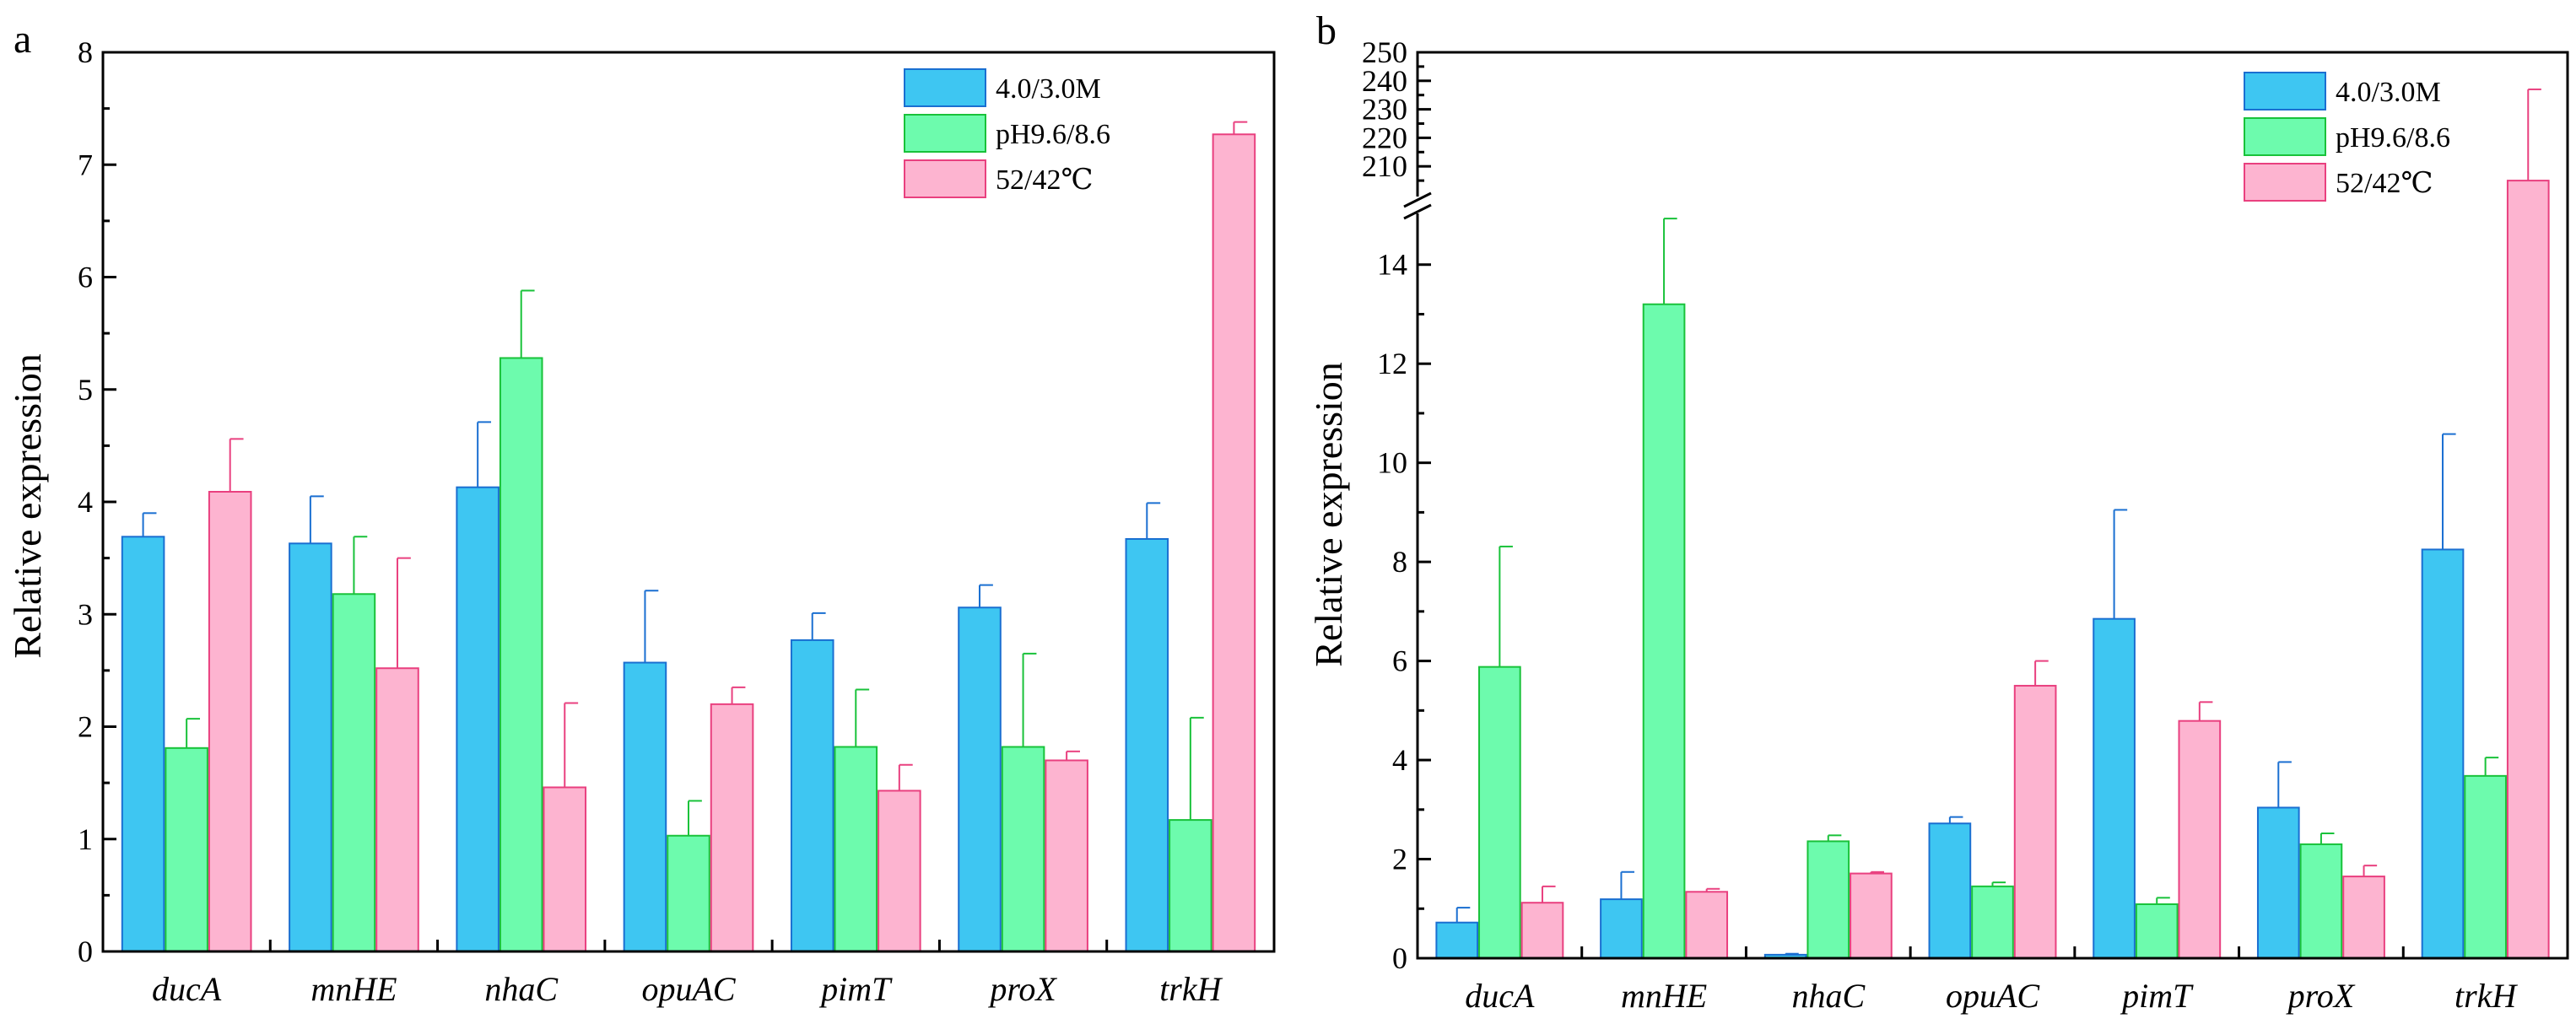 The height and width of the screenshot is (1024, 2576). Describe the element at coordinates (1999, 884) in the screenshot. I see `b-errorbar-opuAC-s2` at that location.